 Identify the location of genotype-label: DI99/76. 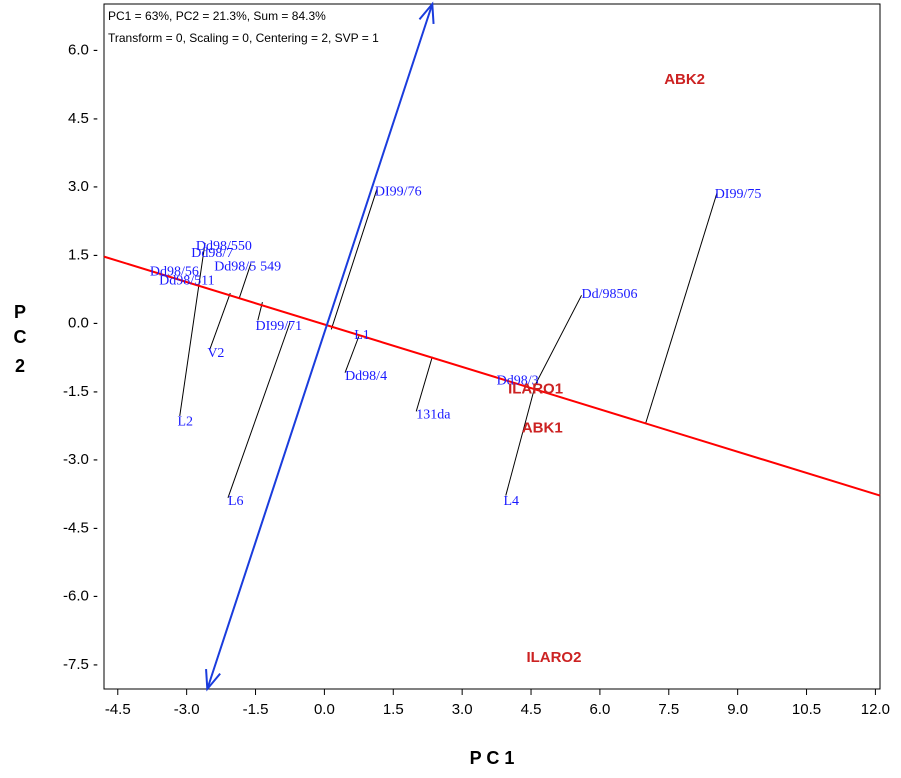
(398, 192).